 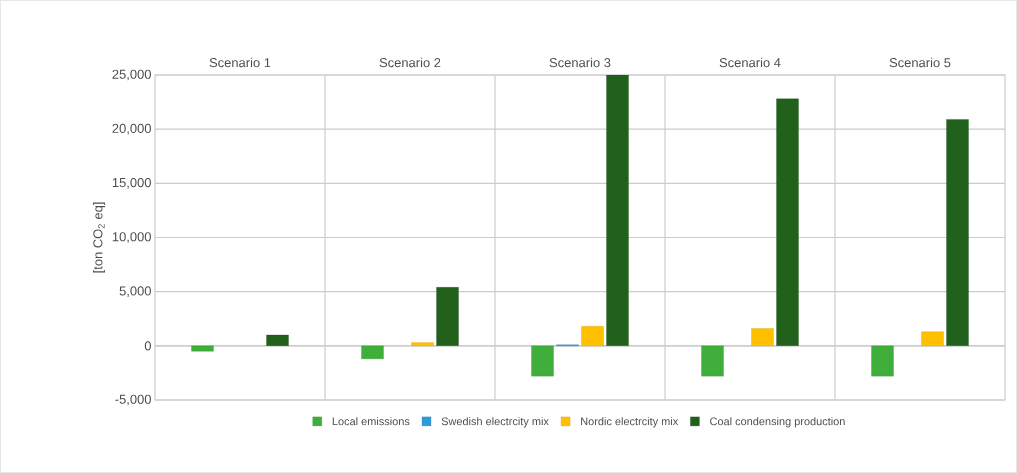 What do you see at coordinates (777, 422) in the screenshot?
I see `legend-label: Coal condensing production` at bounding box center [777, 422].